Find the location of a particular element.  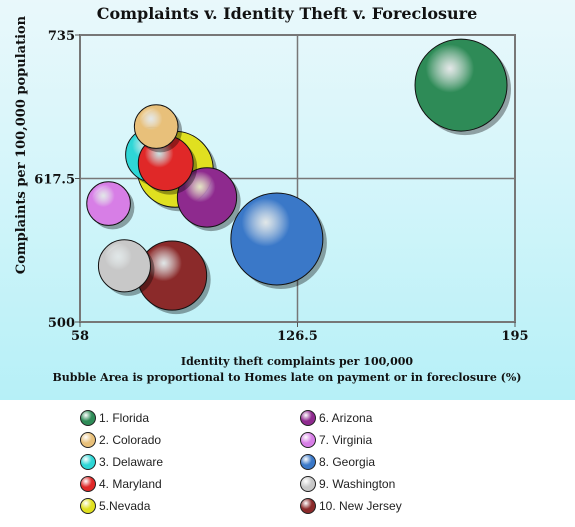

legend-item: 9. Washington is located at coordinates (347, 484).